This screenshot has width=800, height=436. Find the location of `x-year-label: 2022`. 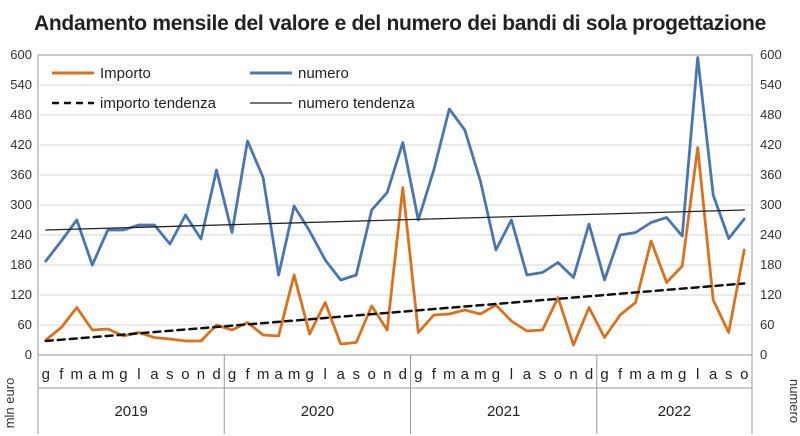

x-year-label: 2022 is located at coordinates (674, 411).